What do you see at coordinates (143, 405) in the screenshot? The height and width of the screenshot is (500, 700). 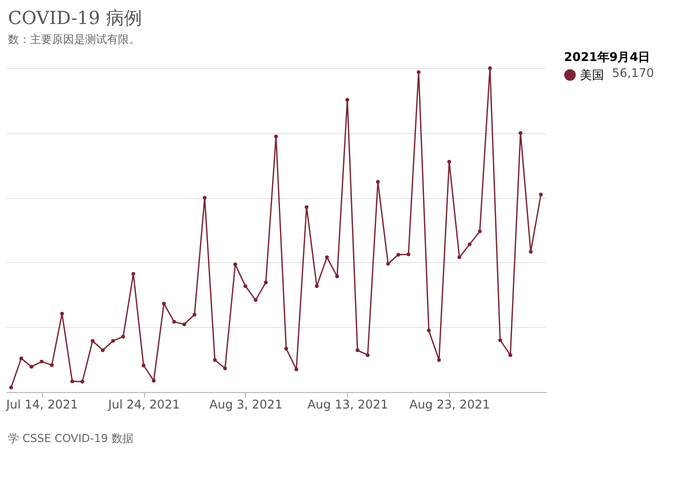 I see `x-tick-label: Jul 24, 2021` at bounding box center [143, 405].